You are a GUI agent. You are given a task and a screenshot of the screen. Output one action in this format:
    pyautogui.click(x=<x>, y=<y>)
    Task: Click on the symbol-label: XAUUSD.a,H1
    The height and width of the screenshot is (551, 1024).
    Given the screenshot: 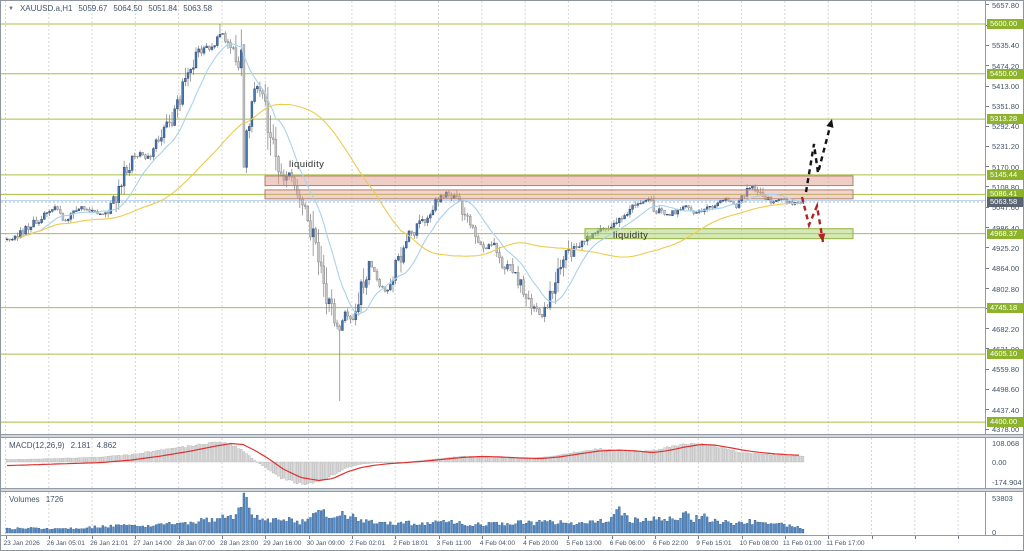 What is the action you would take?
    pyautogui.click(x=46, y=8)
    